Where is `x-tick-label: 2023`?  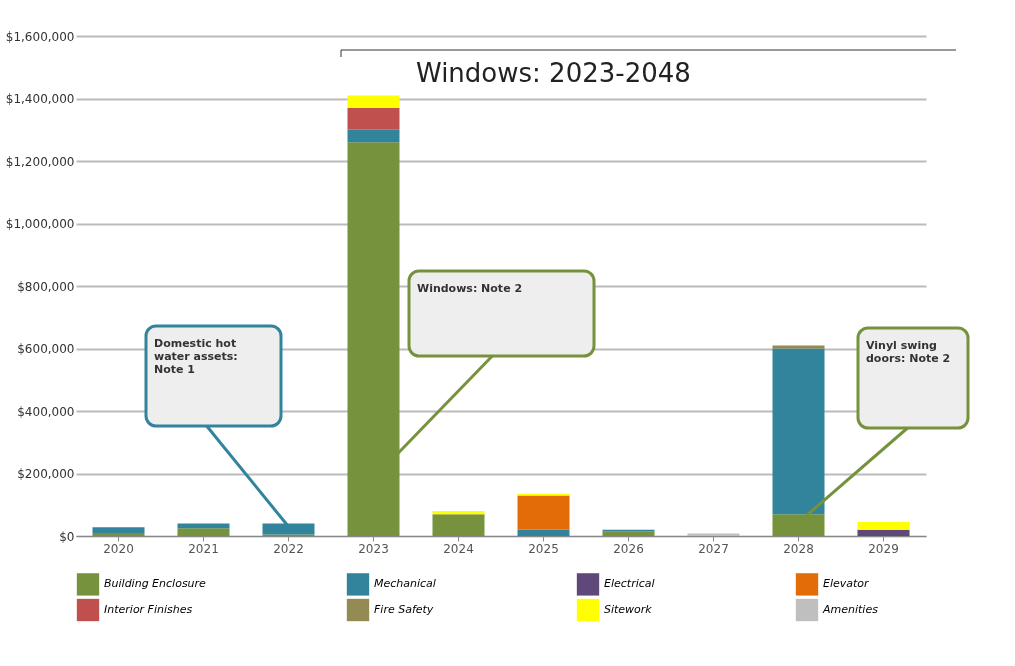 x-tick-label: 2023 is located at coordinates (373, 548).